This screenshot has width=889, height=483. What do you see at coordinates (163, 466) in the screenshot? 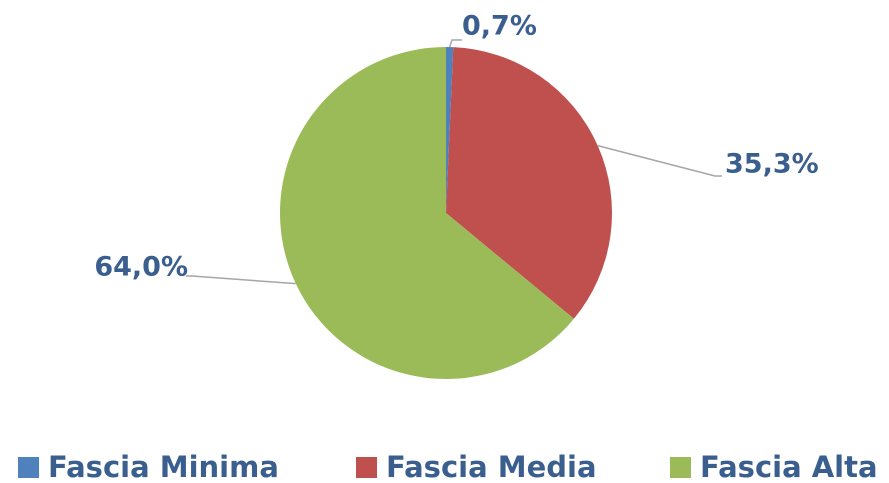
I see `legend-label: Fascia Minima` at bounding box center [163, 466].